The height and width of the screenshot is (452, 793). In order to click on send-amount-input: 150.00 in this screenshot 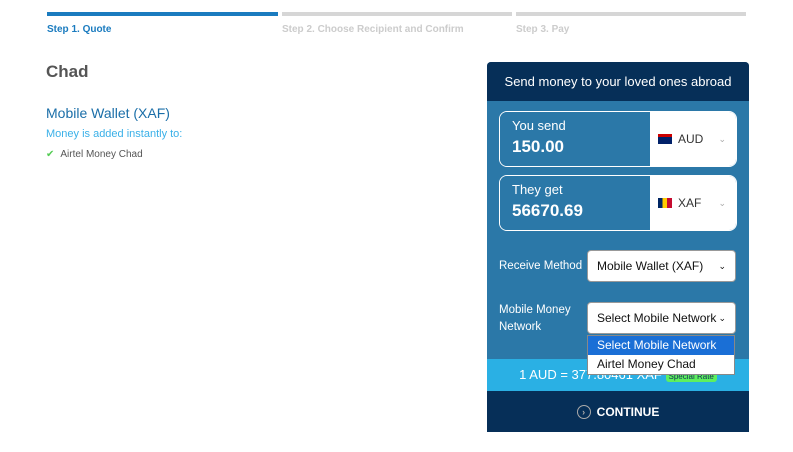, I will do `click(538, 146)`.